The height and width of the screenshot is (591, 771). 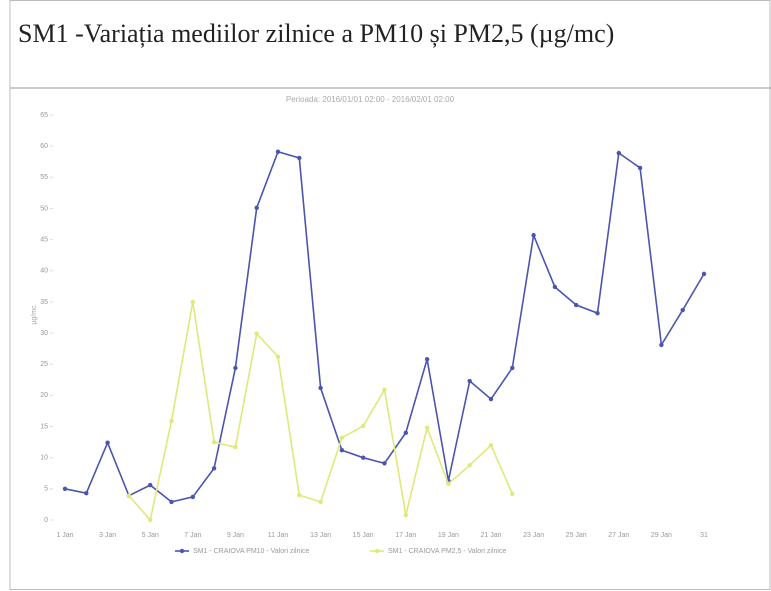 I want to click on x-tick-label: 13 Jan, so click(x=320, y=535).